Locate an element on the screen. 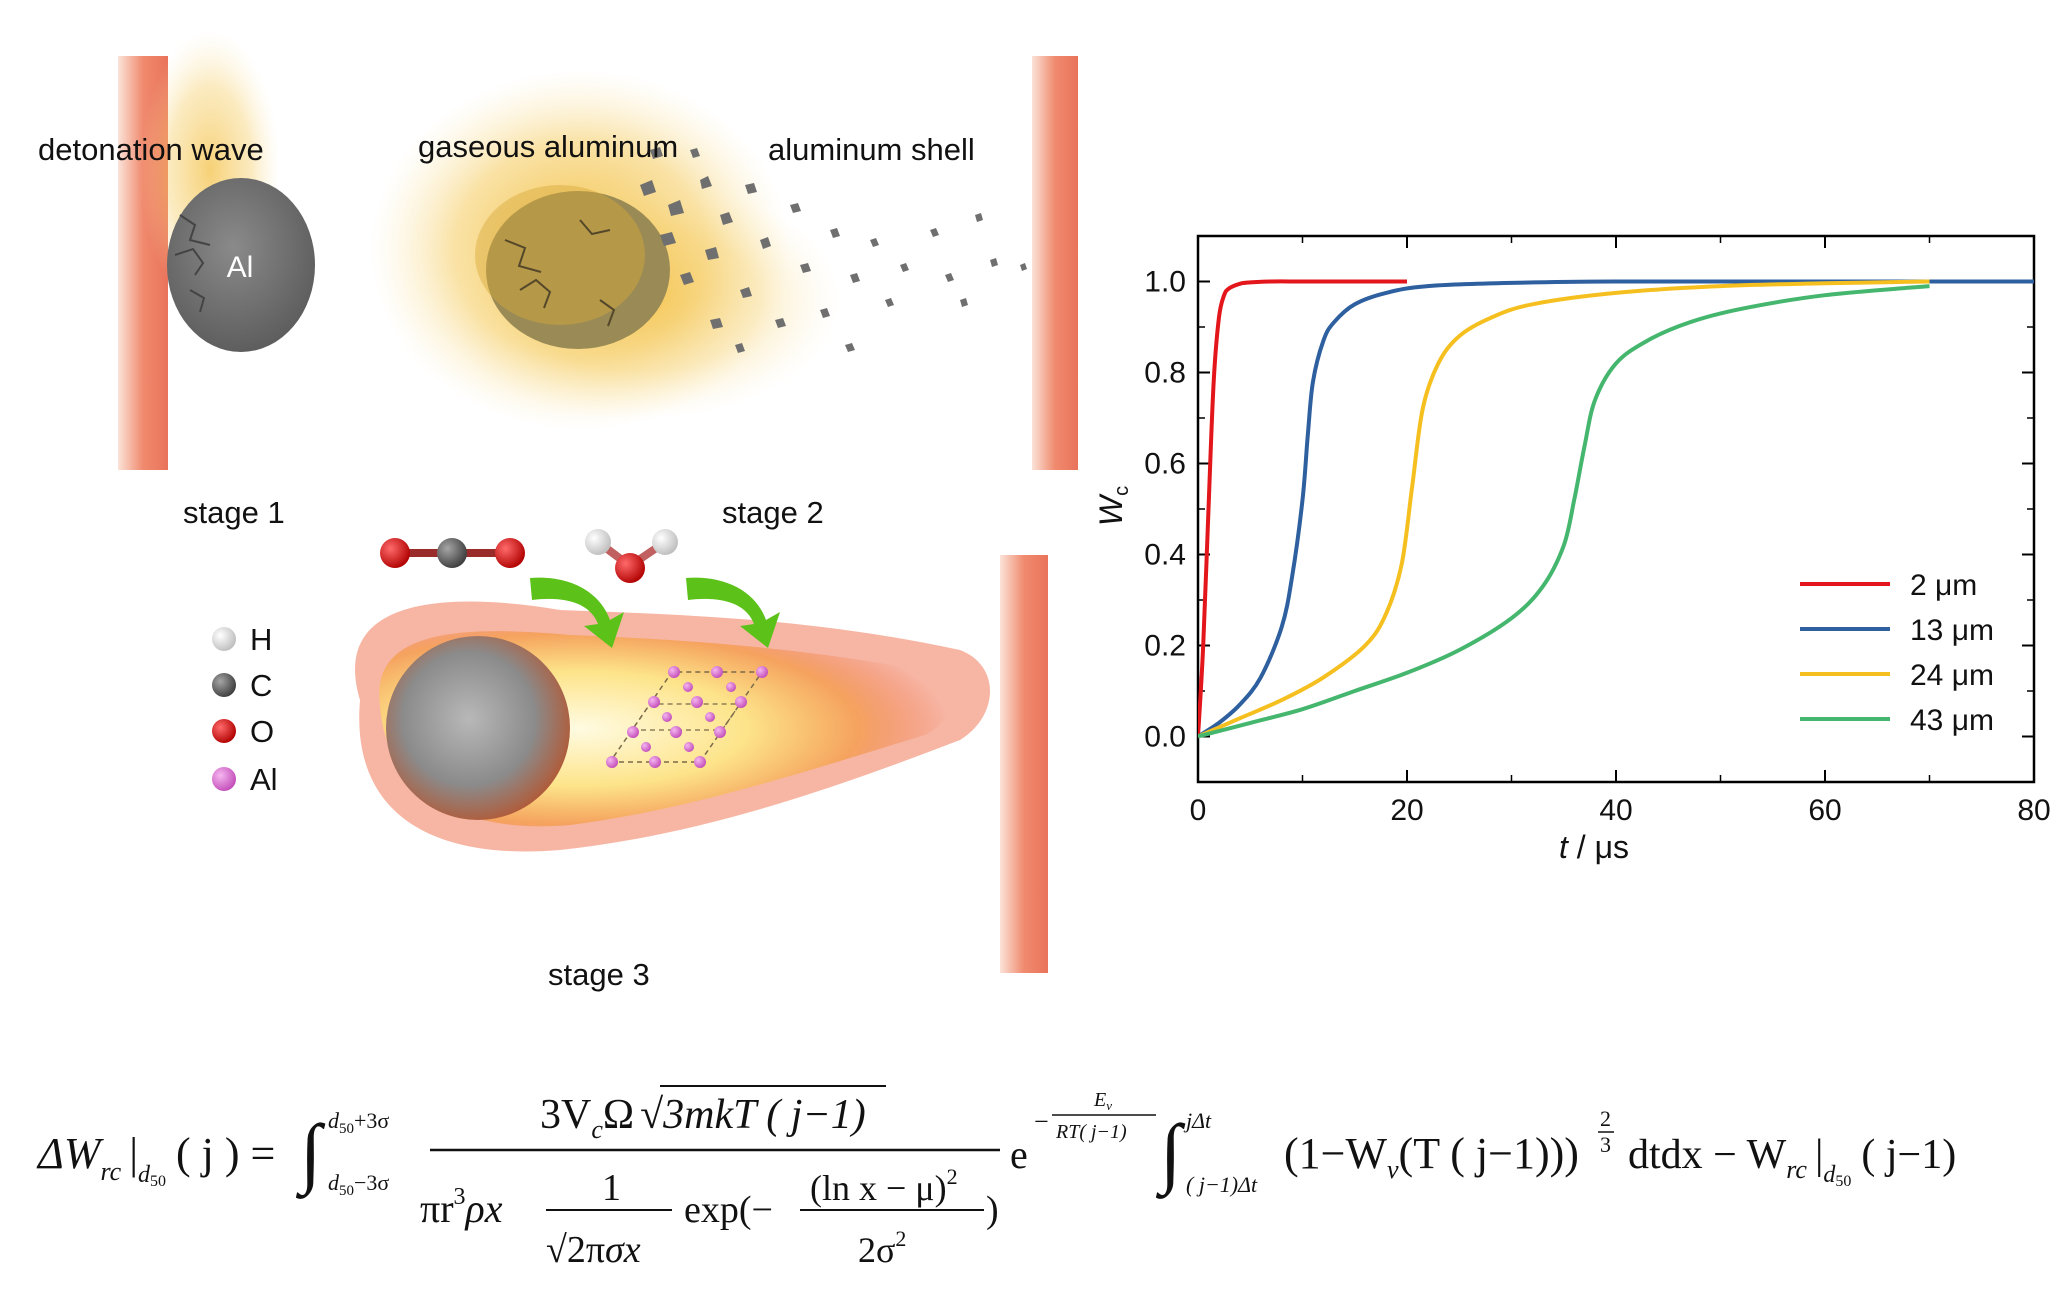  eq-integral-1: ∫ is located at coordinates (310, 1153).